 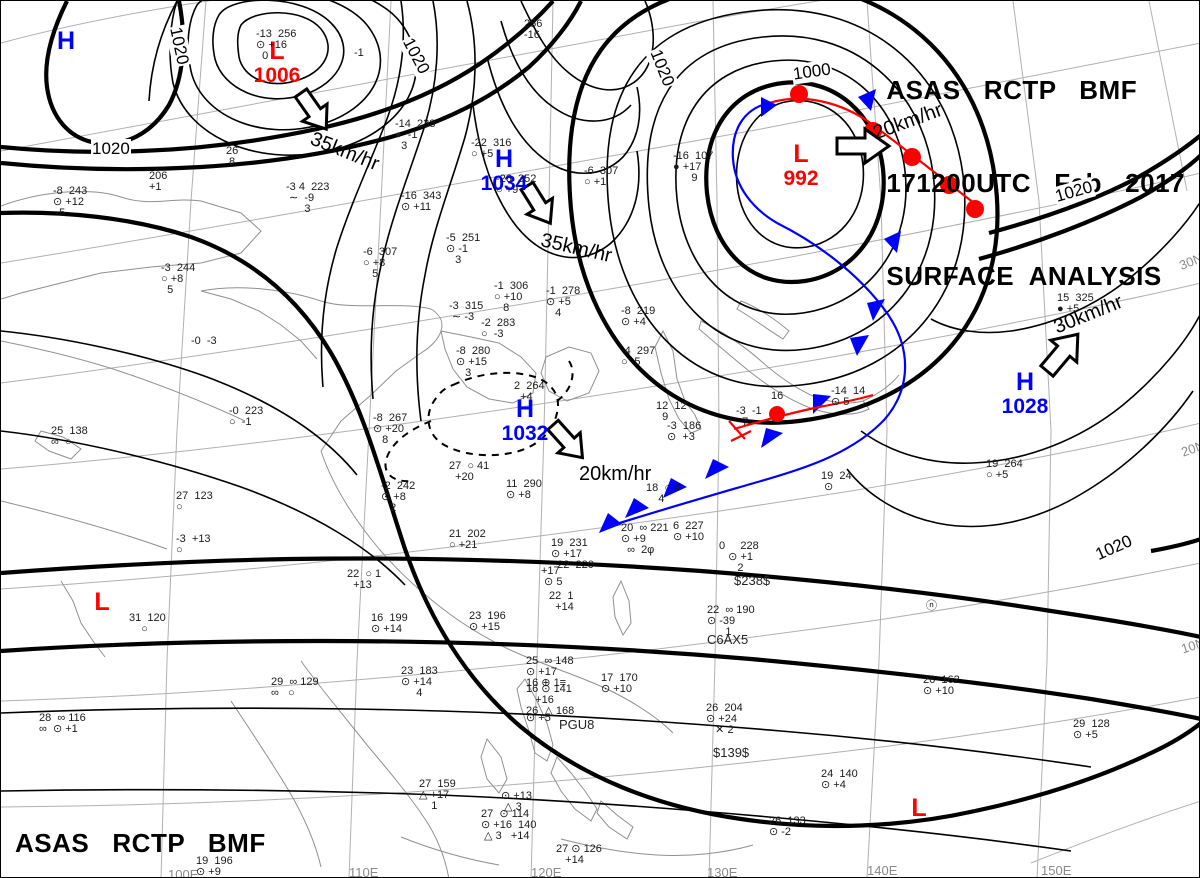 I want to click on pressure-center-l-0: L 1006, so click(x=277, y=62).